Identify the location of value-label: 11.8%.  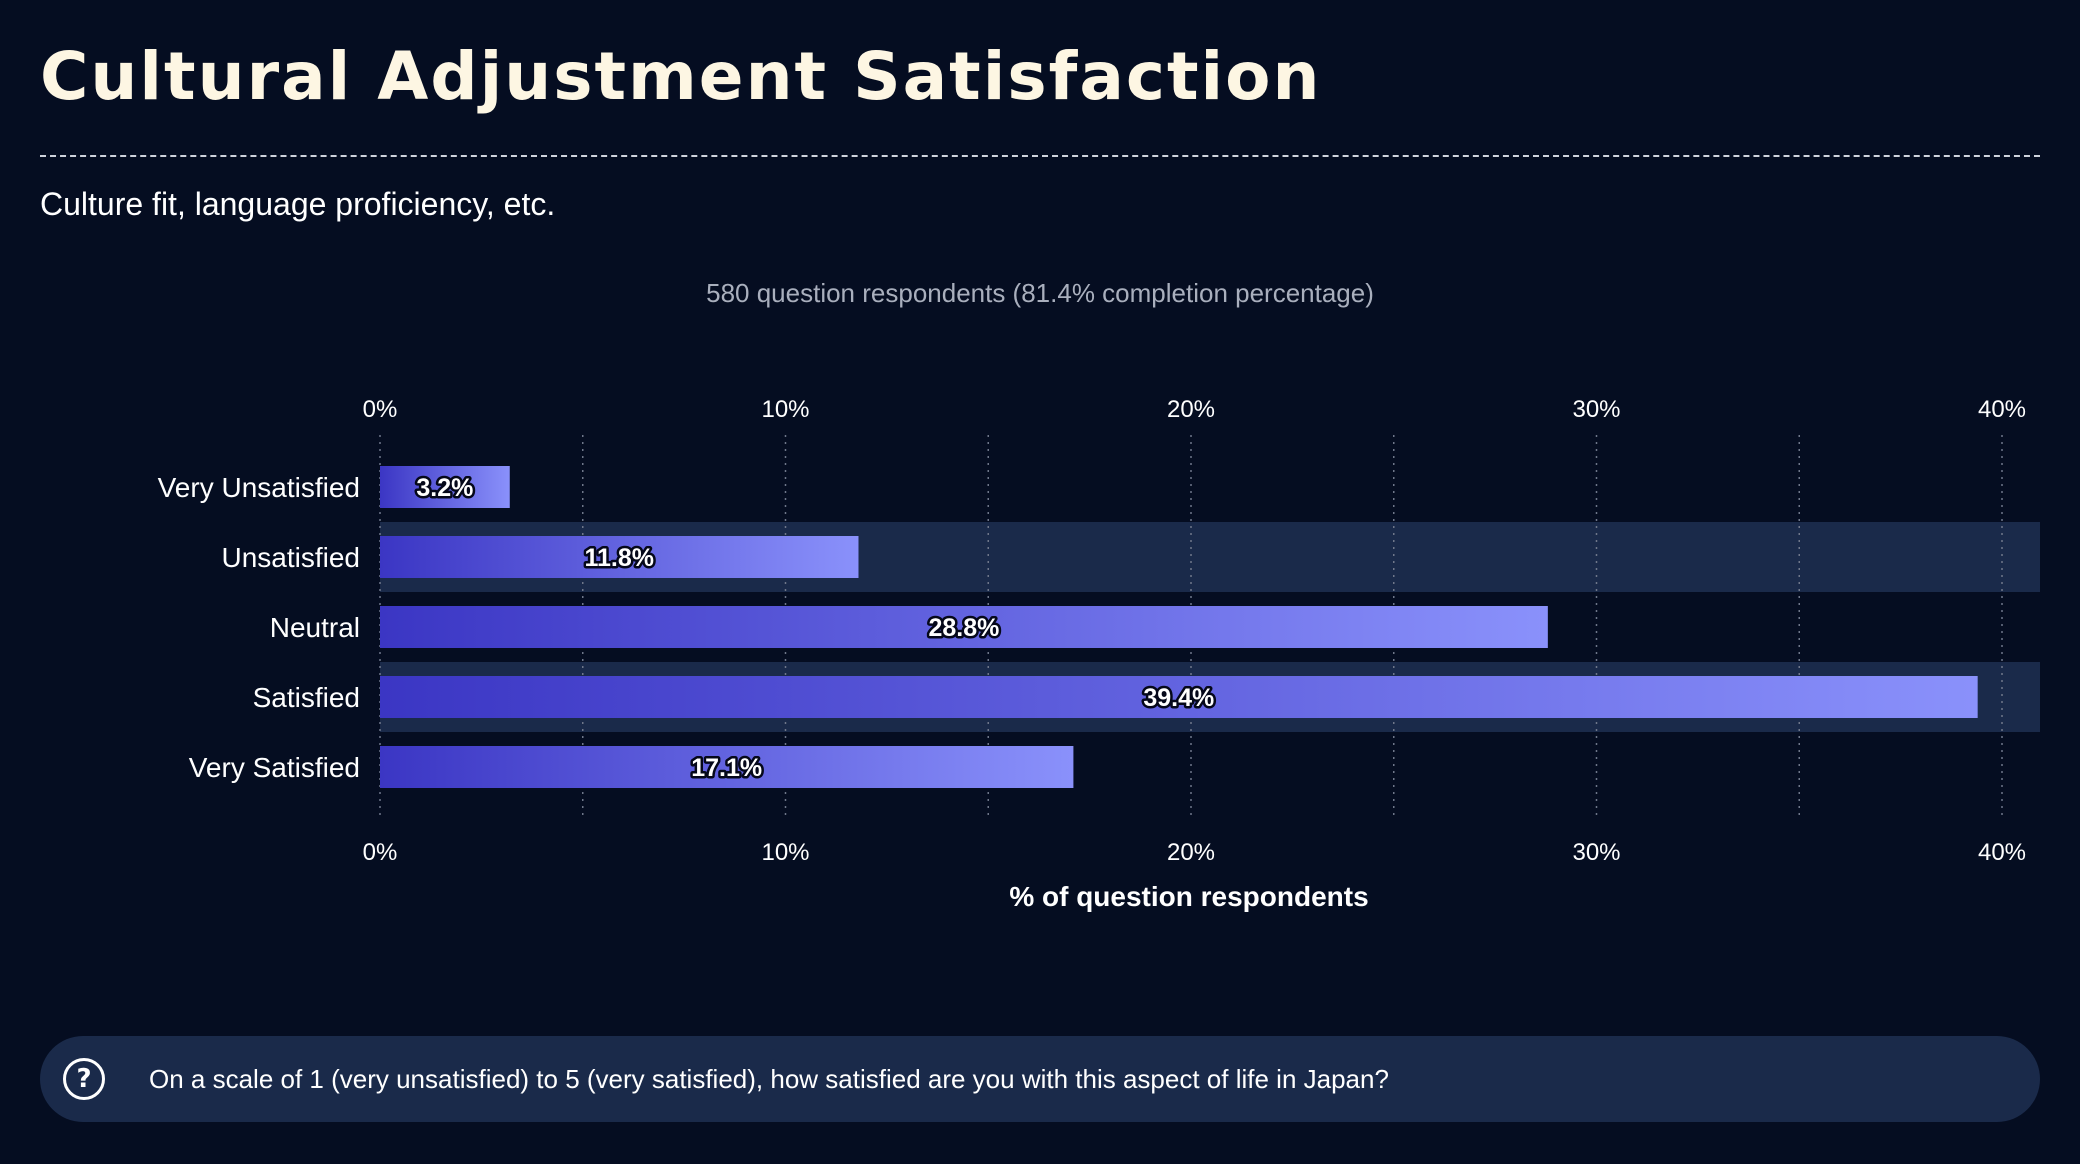
(619, 558).